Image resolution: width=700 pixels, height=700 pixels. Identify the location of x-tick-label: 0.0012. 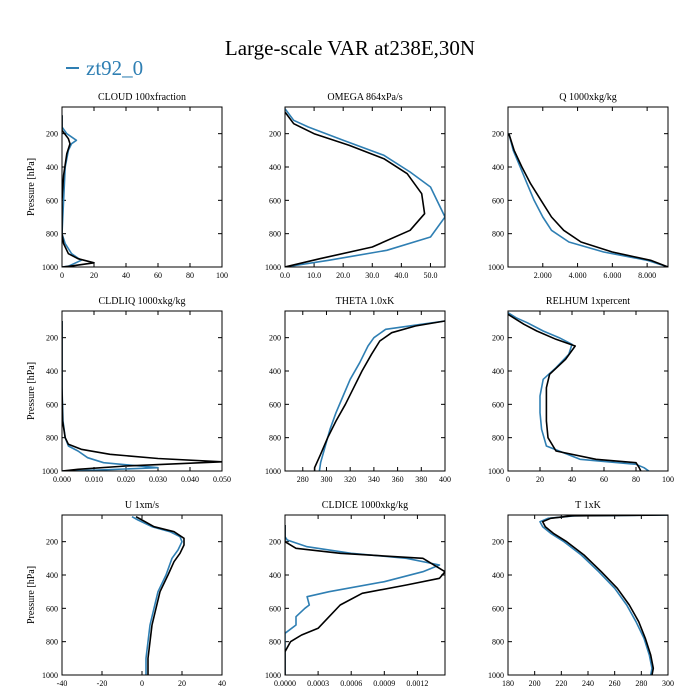
(417, 683).